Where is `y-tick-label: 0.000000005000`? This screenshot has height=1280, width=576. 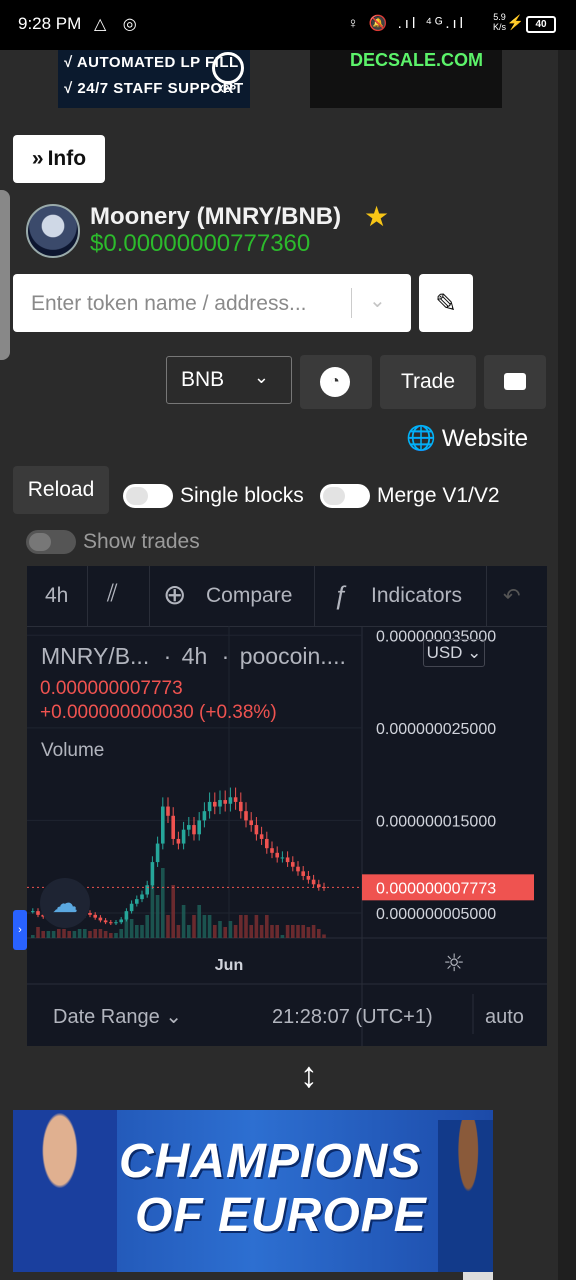
y-tick-label: 0.000000005000 is located at coordinates (436, 914).